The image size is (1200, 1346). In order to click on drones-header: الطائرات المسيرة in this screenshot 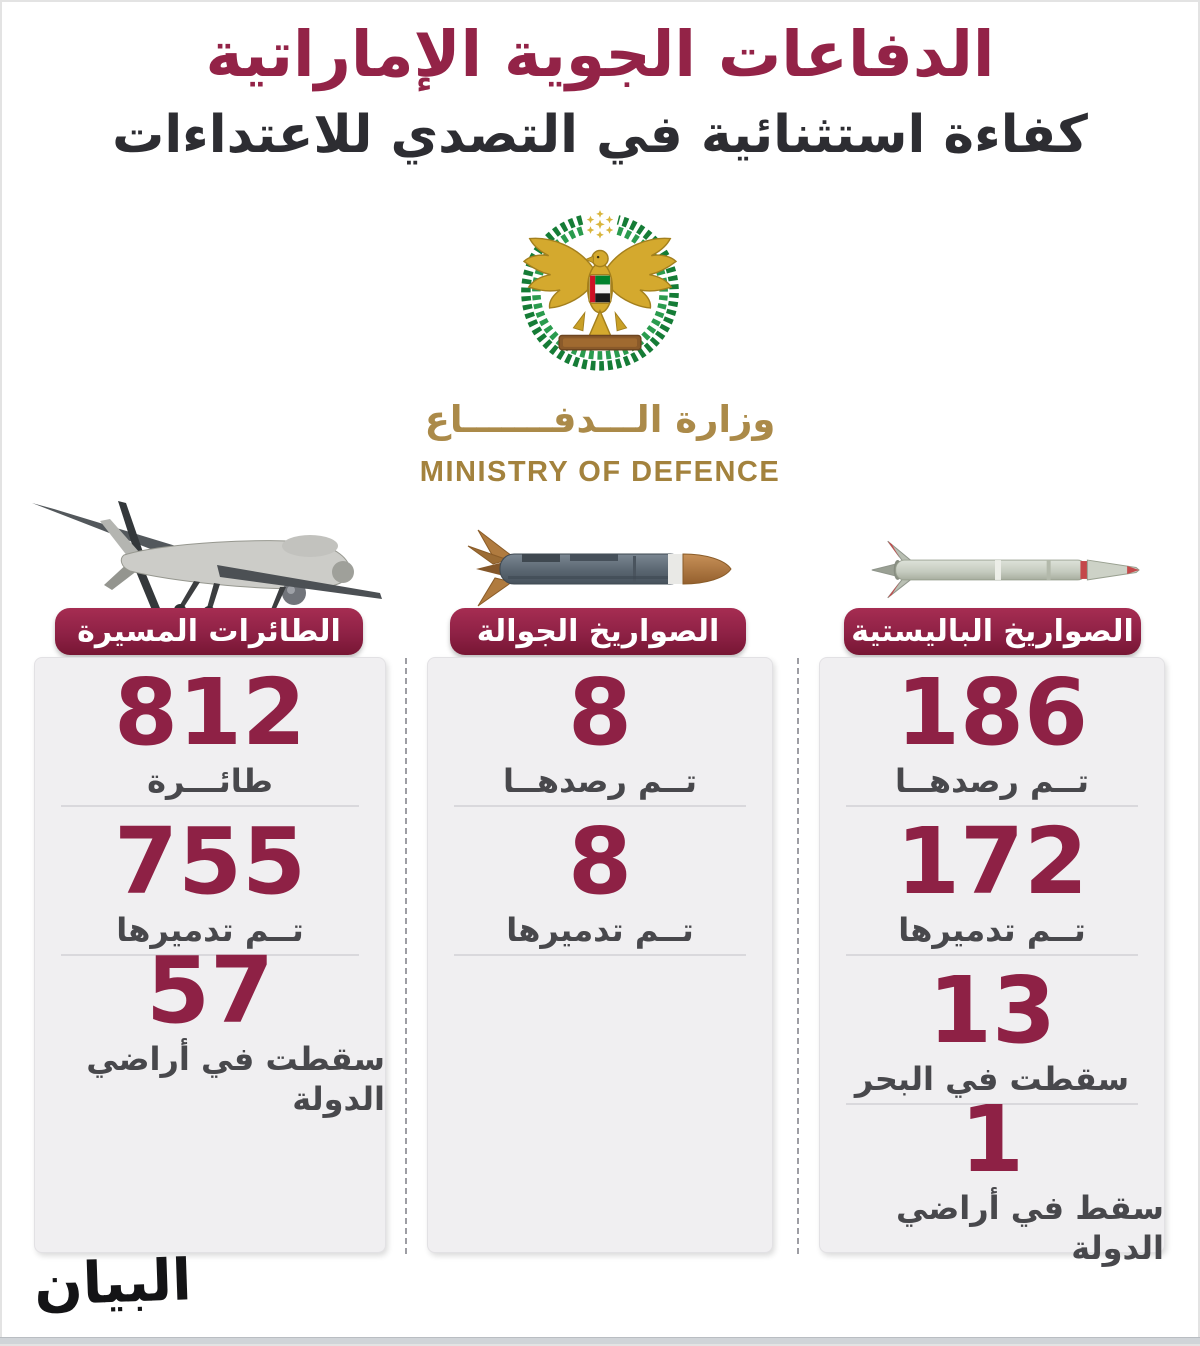, I will do `click(209, 631)`.